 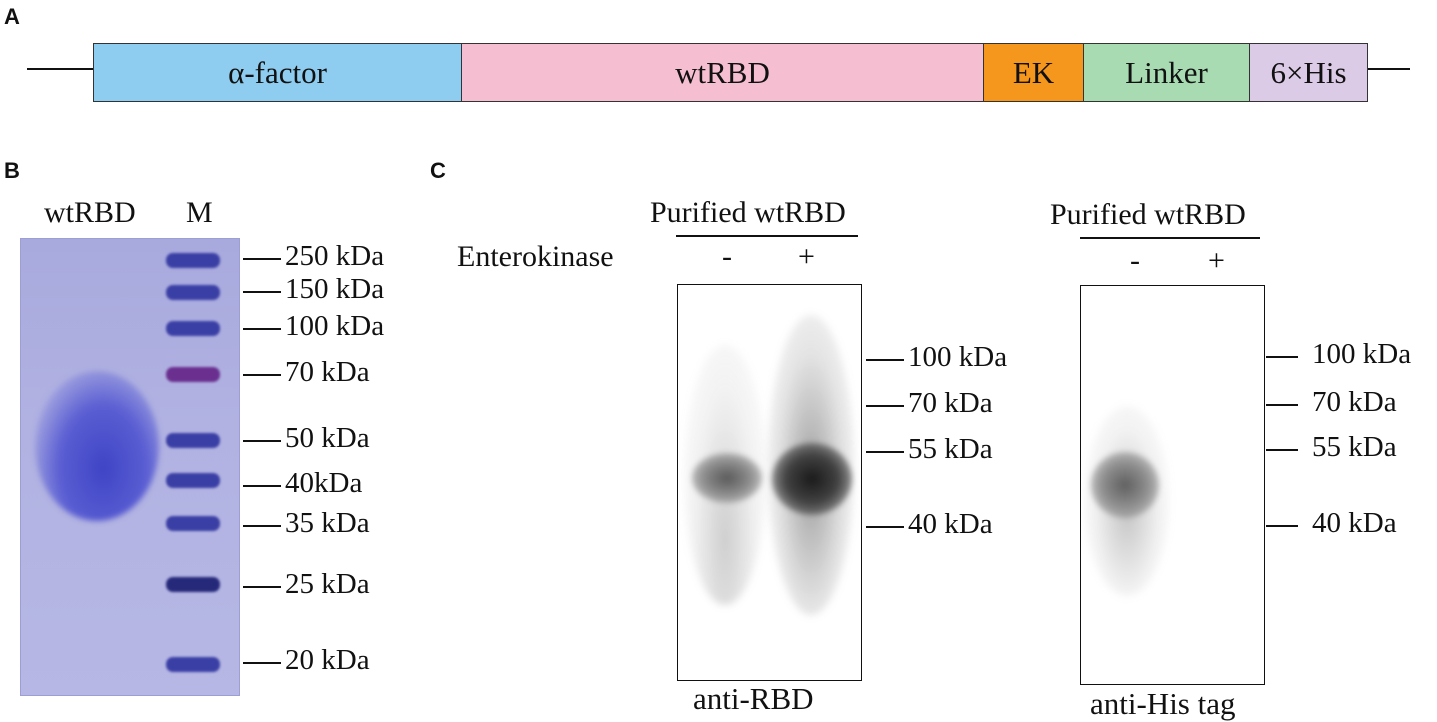 I want to click on blot-rbd-header-underline, so click(x=767, y=236).